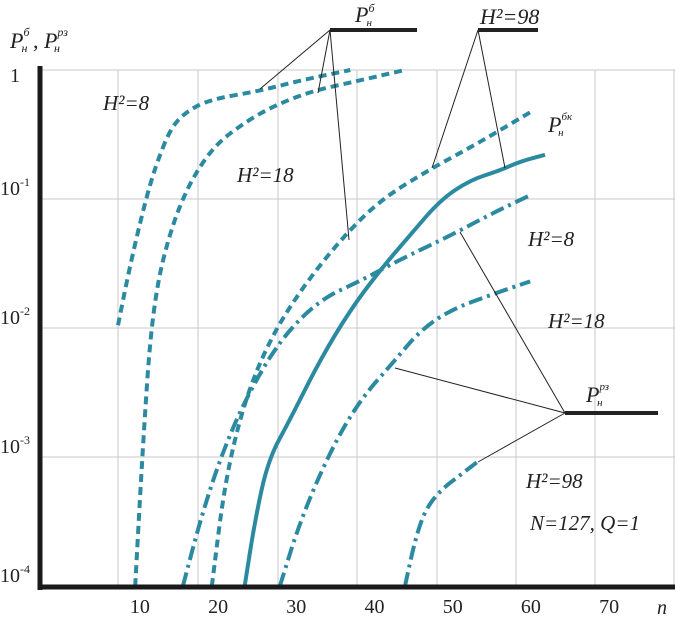 This screenshot has height=618, width=675. What do you see at coordinates (140, 607) in the screenshot?
I see `x-tick-label: 10` at bounding box center [140, 607].